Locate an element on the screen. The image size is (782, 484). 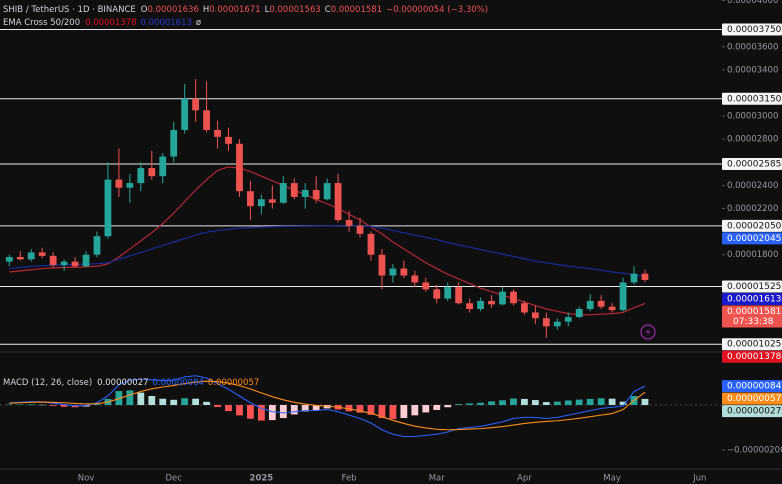
price-badge-label: 0.00001378 is located at coordinates (754, 357).